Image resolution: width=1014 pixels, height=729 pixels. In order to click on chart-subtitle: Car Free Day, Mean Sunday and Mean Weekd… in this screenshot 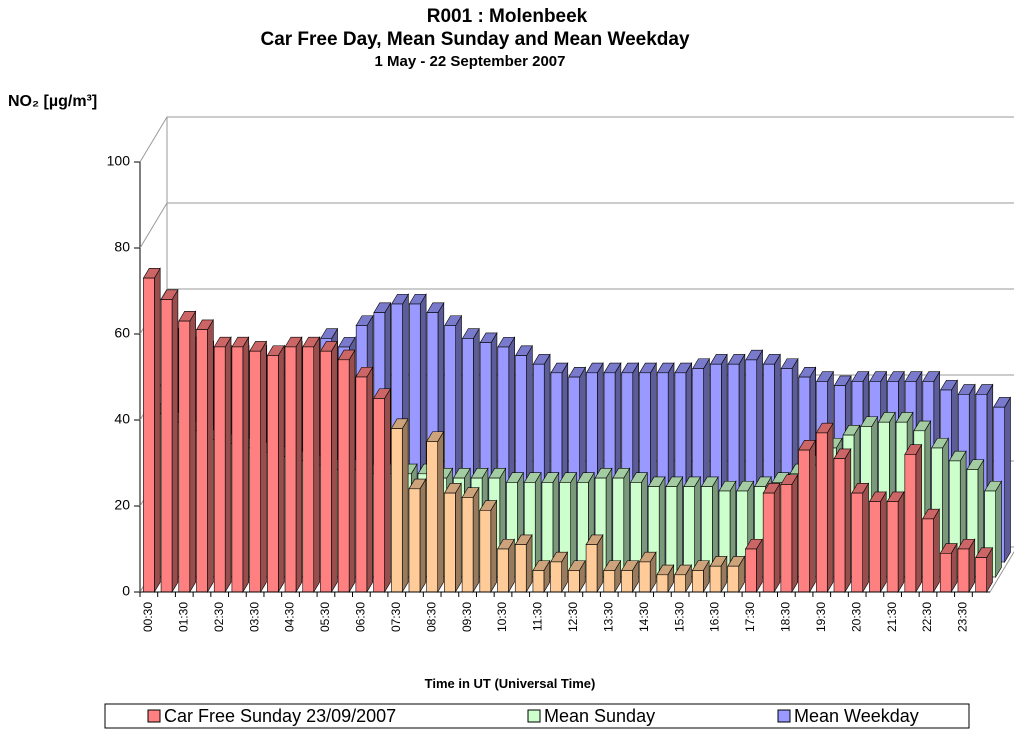, I will do `click(474, 39)`.